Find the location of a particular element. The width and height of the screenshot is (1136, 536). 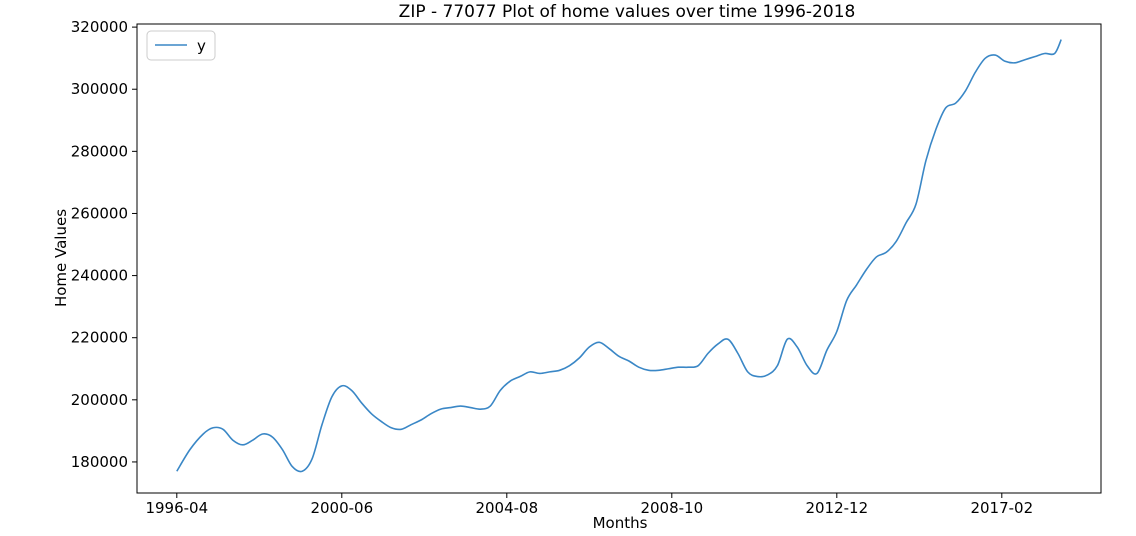

y-tick-label: 200000 is located at coordinates (99, 400).